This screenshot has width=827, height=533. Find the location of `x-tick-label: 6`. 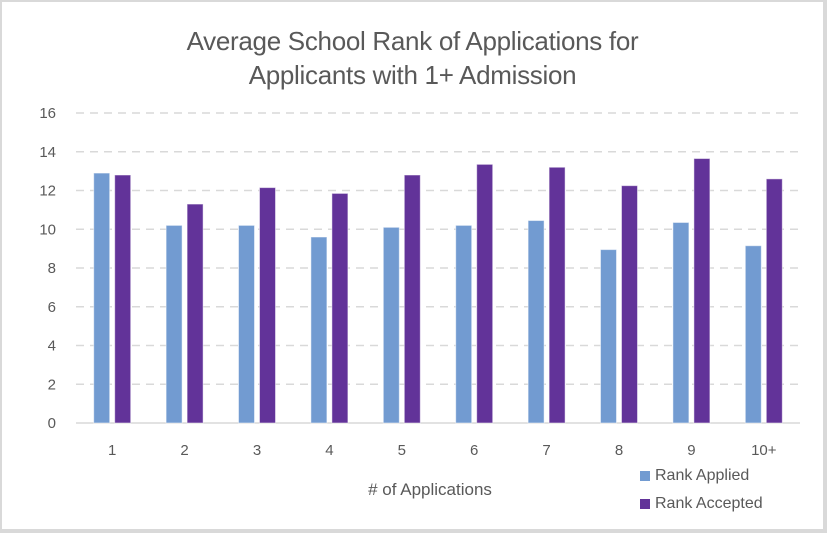

x-tick-label: 6 is located at coordinates (474, 450).